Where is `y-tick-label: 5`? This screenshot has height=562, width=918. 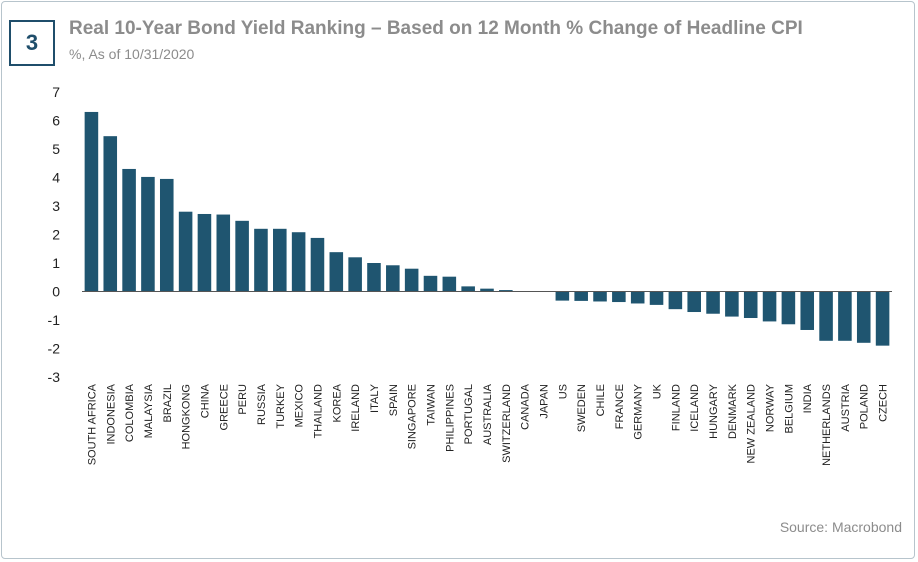 y-tick-label: 5 is located at coordinates (56, 149).